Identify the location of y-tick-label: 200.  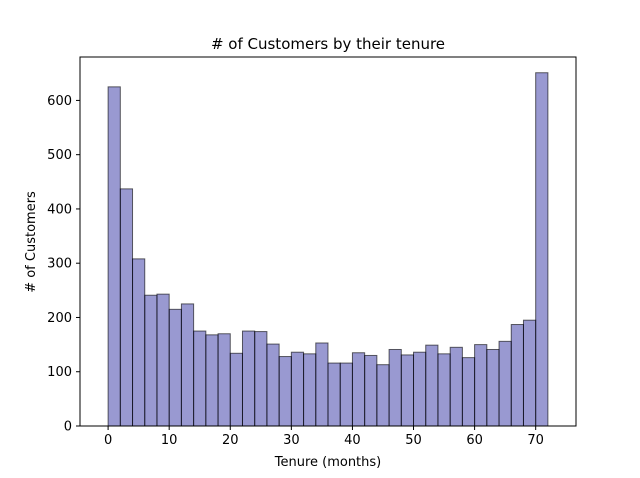
(59, 318).